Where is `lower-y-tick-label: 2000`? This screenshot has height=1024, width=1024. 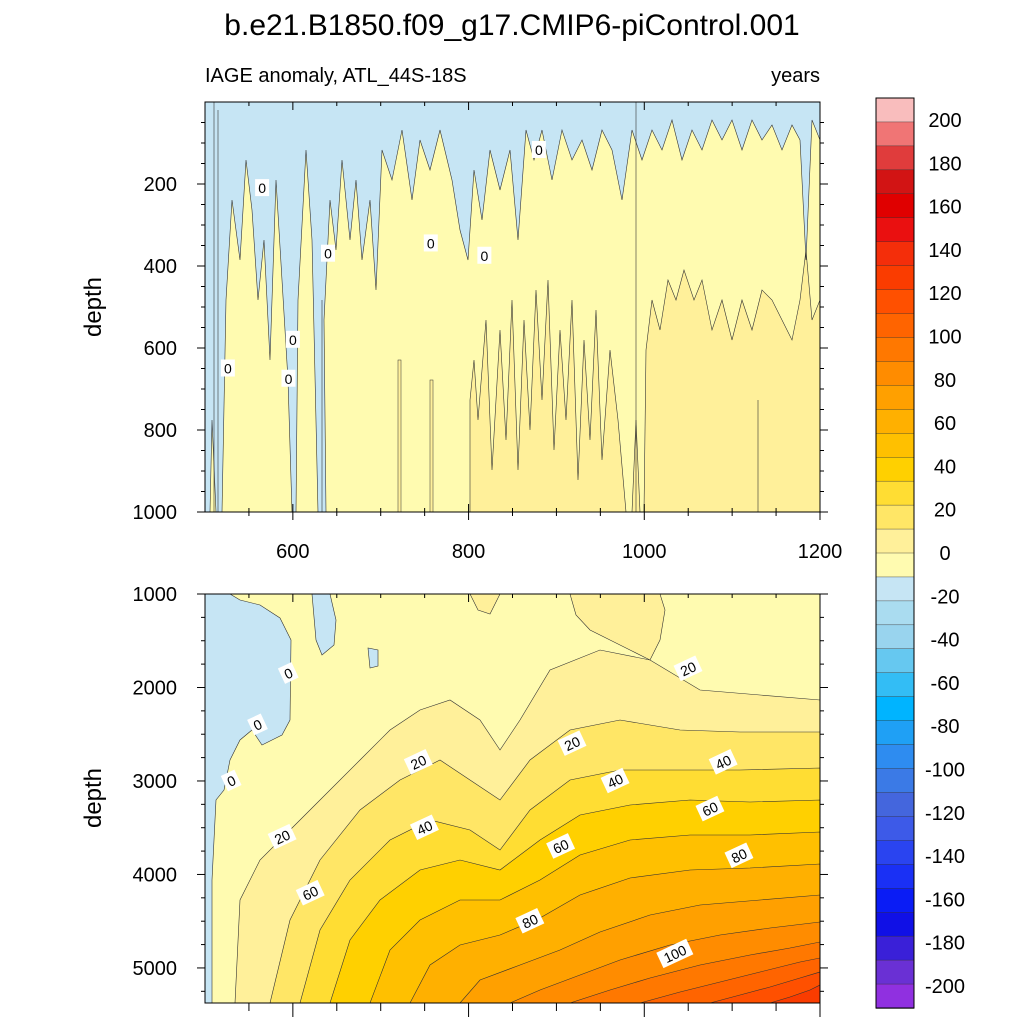 lower-y-tick-label: 2000 is located at coordinates (155, 688).